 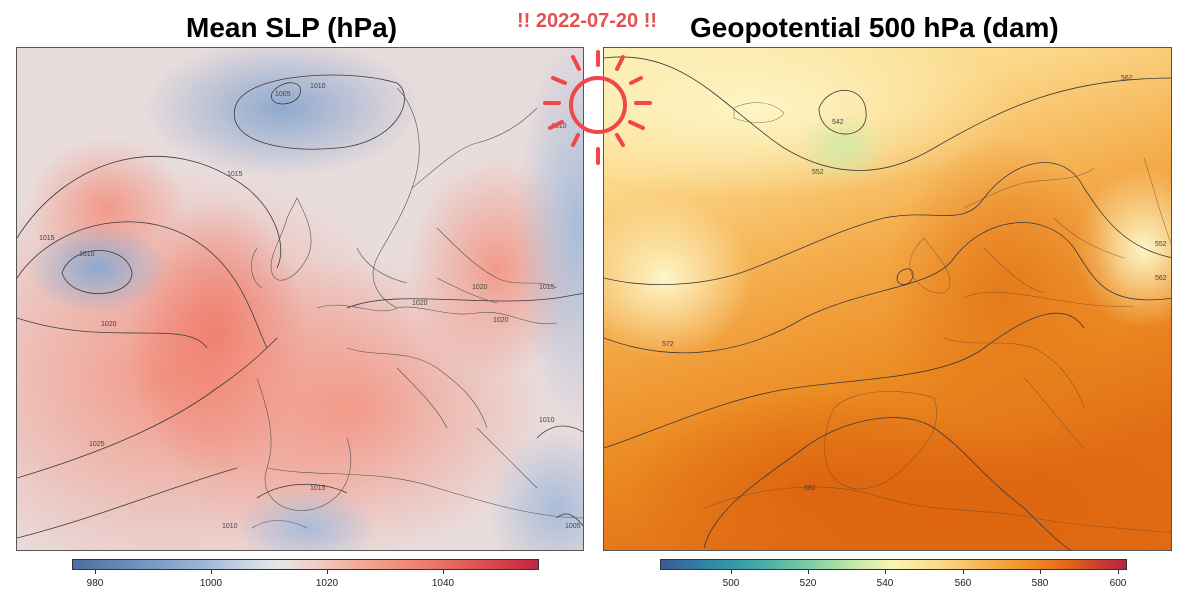 What do you see at coordinates (587, 21) in the screenshot?
I see `date-label: !! 2022-07-20 !!` at bounding box center [587, 21].